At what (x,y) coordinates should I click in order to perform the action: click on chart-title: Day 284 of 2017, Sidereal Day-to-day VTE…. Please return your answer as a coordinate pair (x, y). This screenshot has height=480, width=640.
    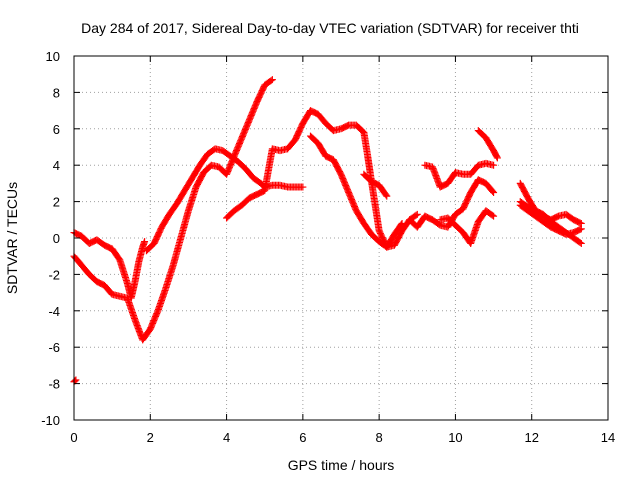
    Looking at the image, I should click on (330, 28).